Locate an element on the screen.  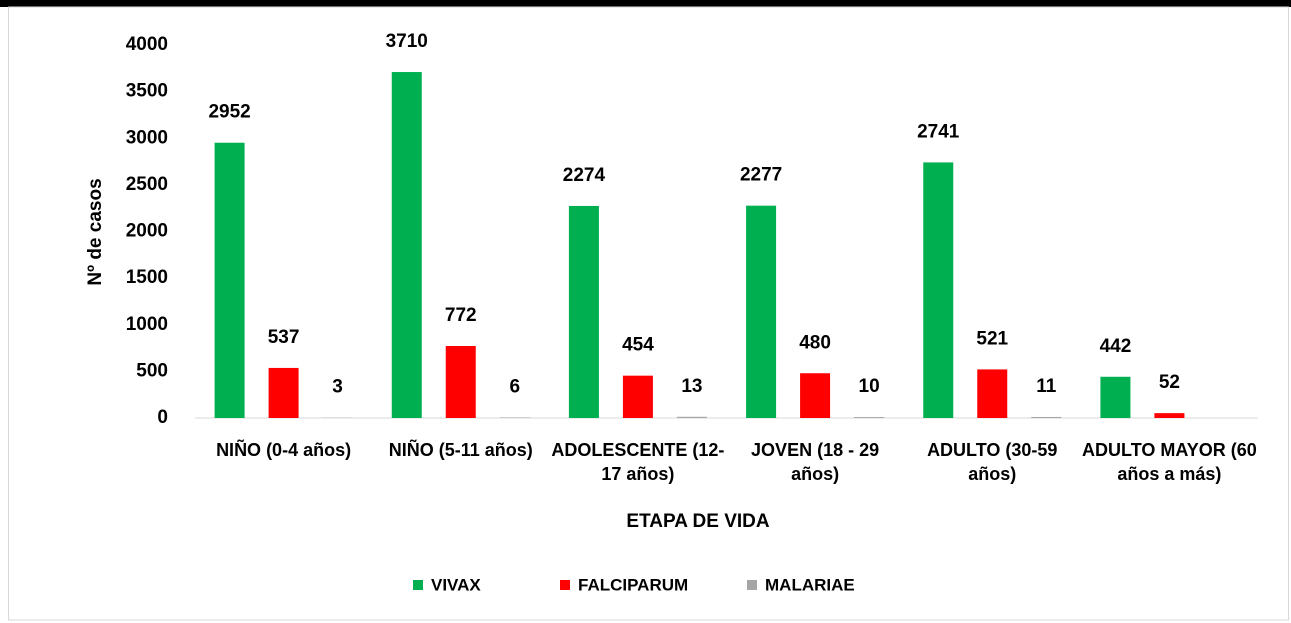
x-tick-label: ADOLESCENTE (12-17 años) is located at coordinates (638, 462).